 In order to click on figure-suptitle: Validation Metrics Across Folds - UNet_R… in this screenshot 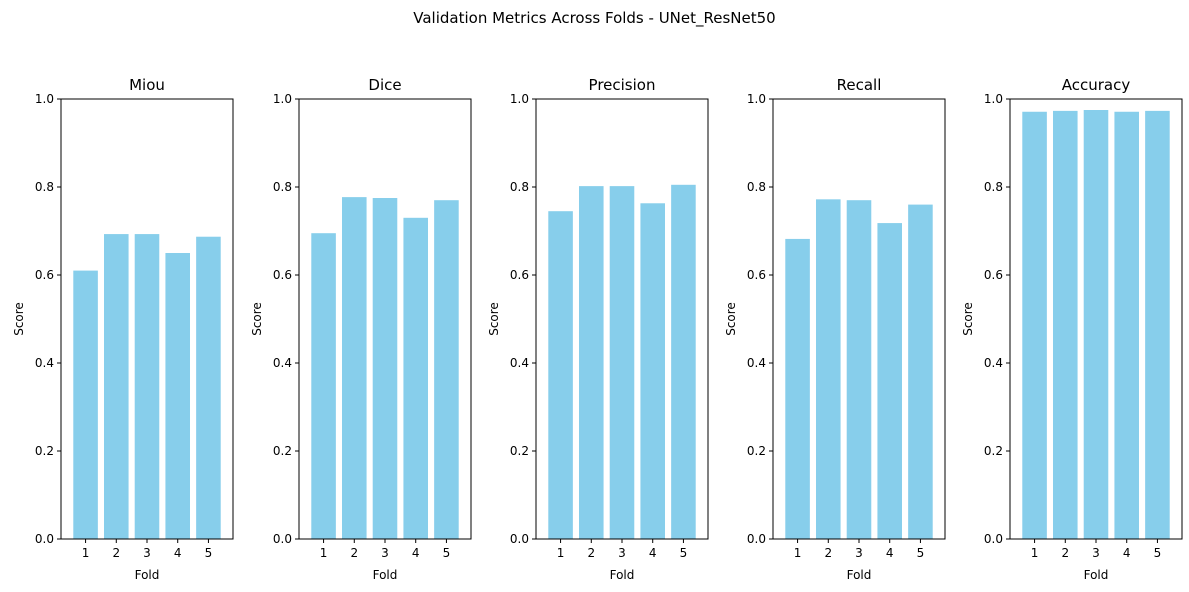, I will do `click(594, 18)`.